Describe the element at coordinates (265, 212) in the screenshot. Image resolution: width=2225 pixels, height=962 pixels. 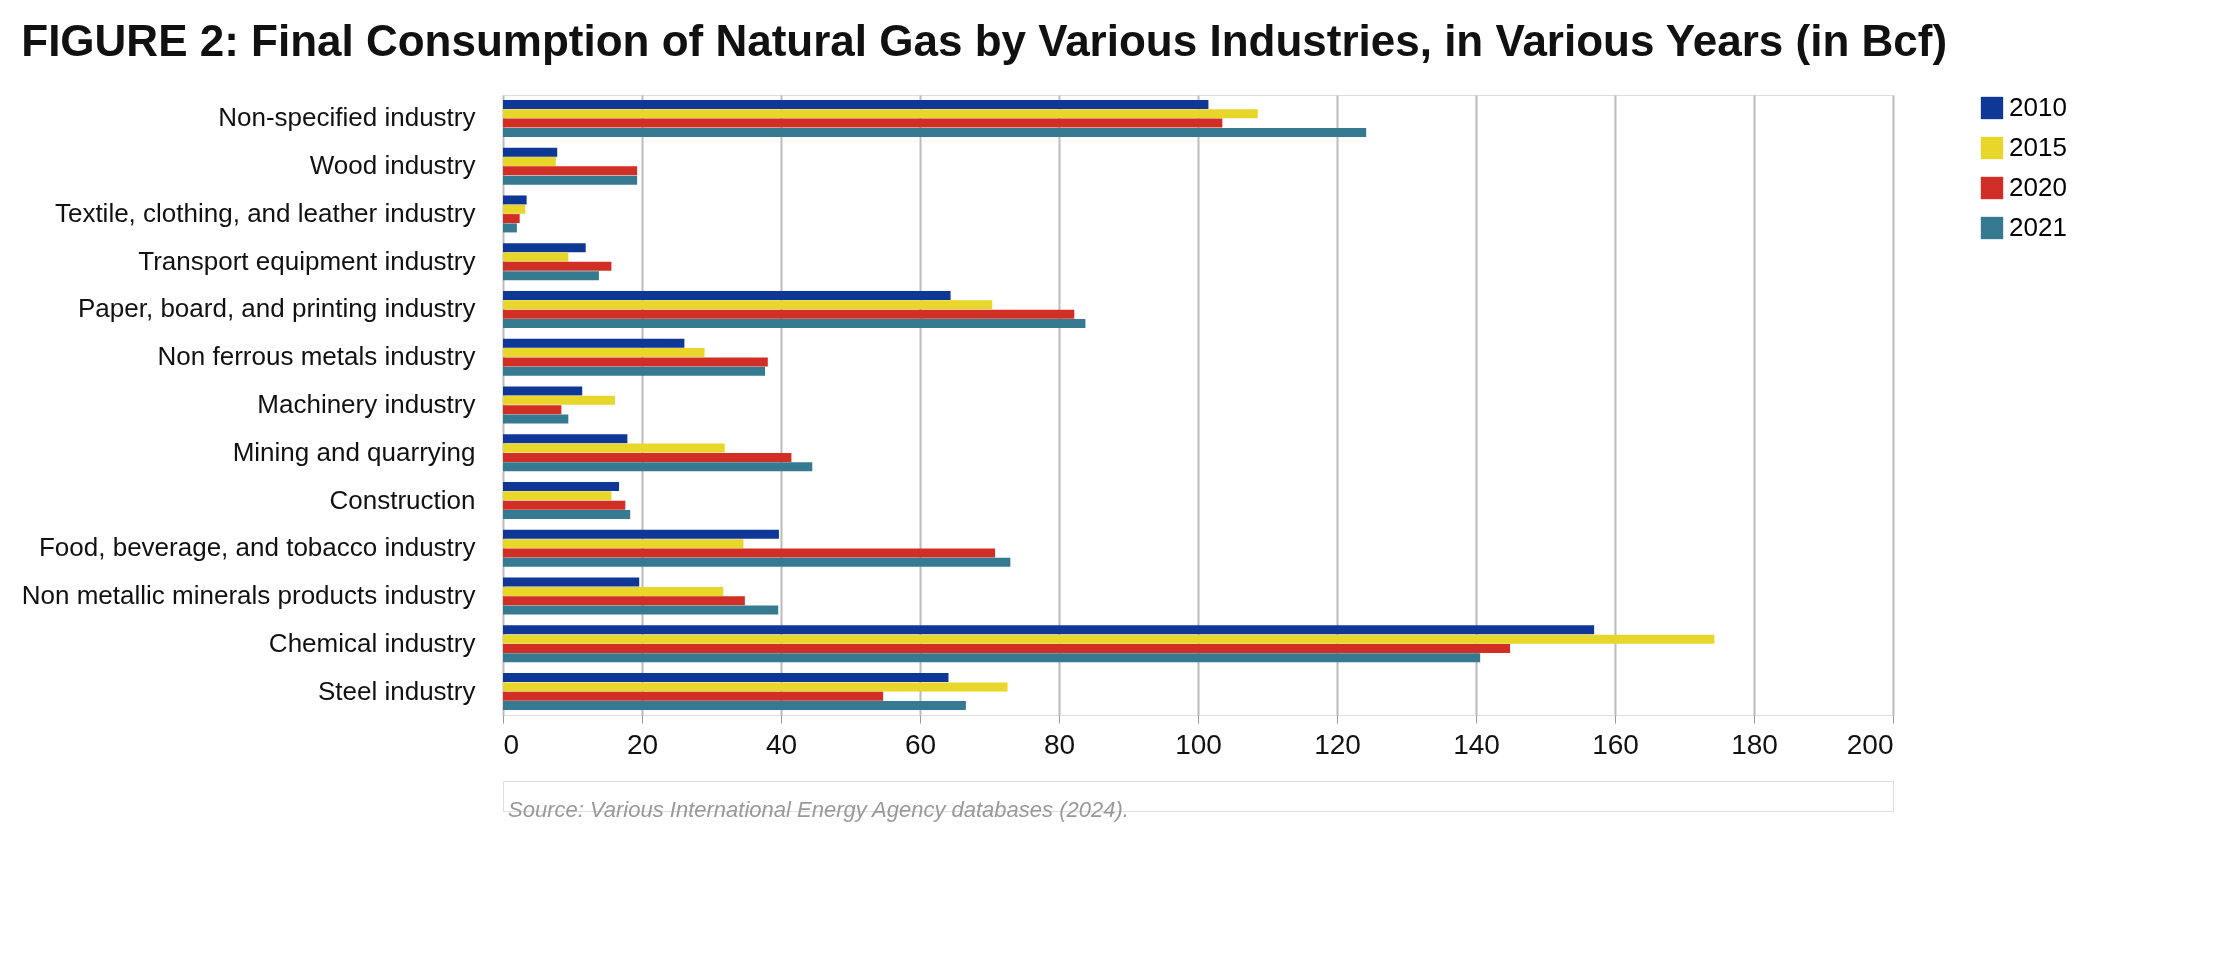
I see `y-tick-label: Textile, clothing, and leather industry` at that location.